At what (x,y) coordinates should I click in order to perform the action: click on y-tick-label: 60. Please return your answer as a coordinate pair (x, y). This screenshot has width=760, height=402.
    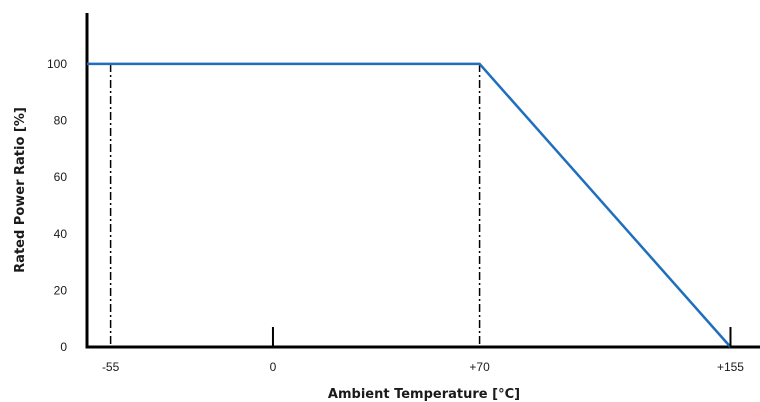
    Looking at the image, I should click on (61, 177).